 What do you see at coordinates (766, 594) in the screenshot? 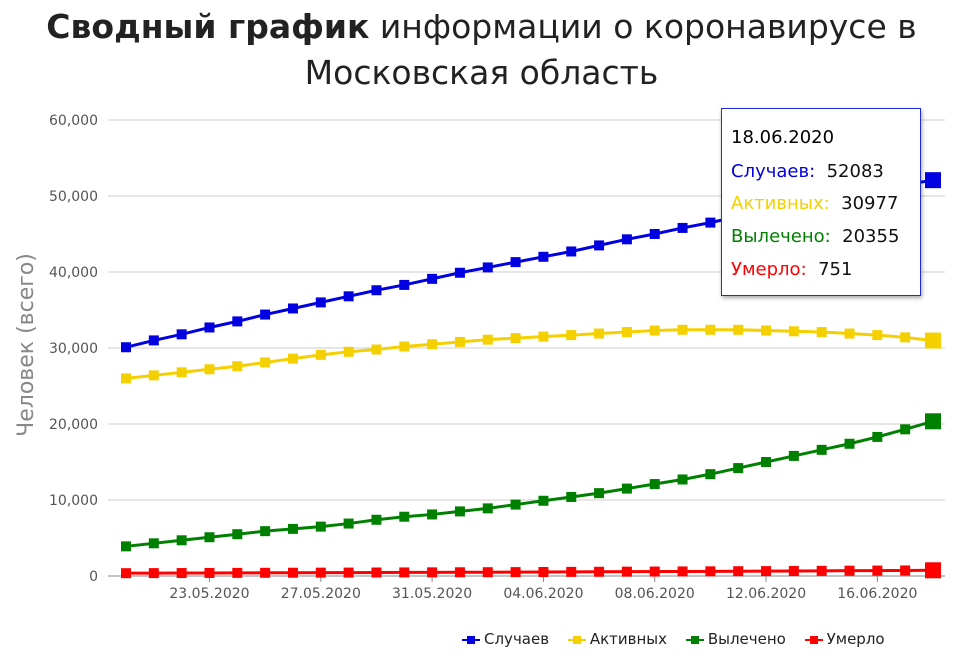
I see `x-tick-label: 12.06.2020` at bounding box center [766, 594].